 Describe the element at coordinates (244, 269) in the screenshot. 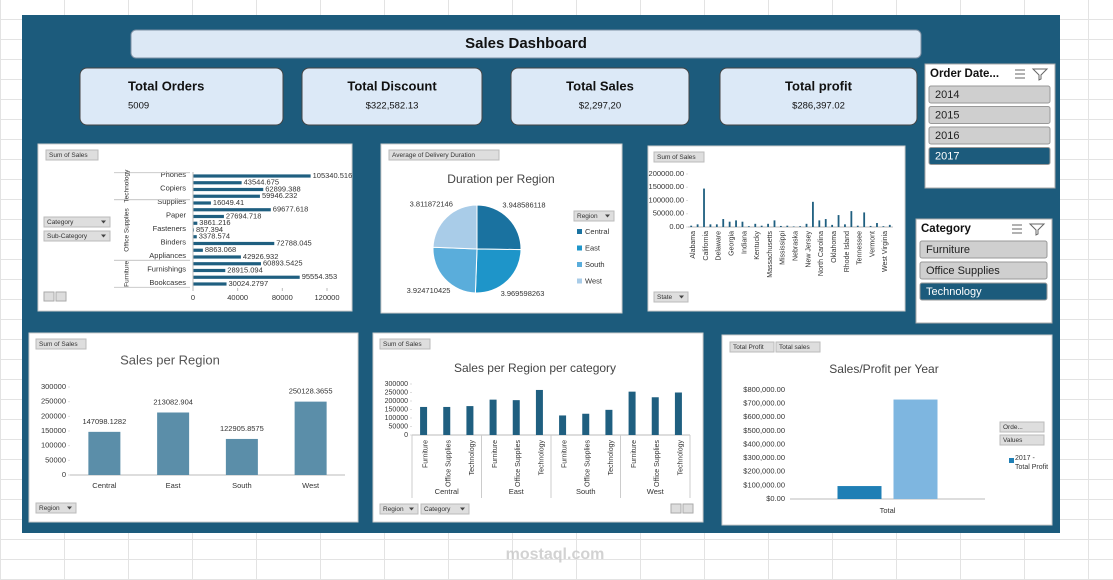

I see `value-label: 28915.094` at that location.